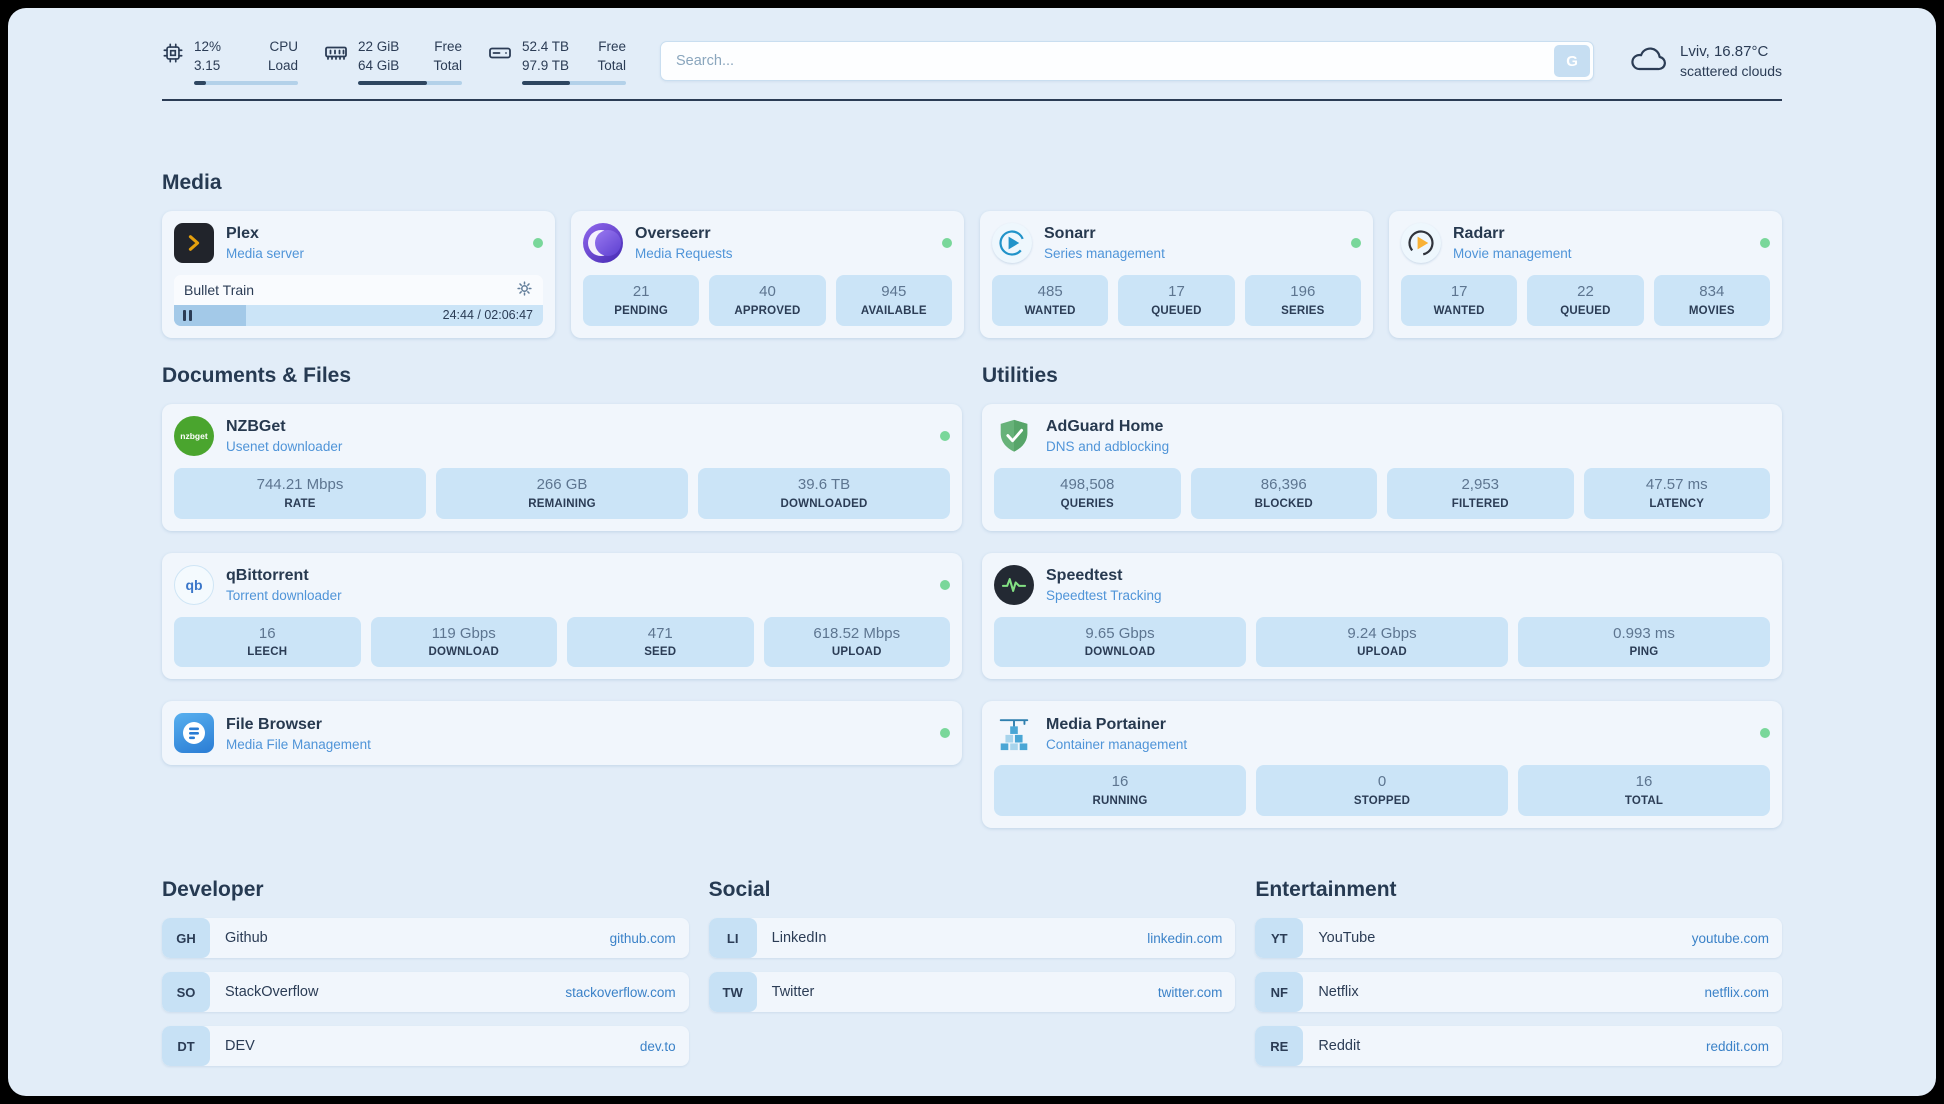  What do you see at coordinates (732, 938) in the screenshot?
I see `bookmark-abbr: LI` at bounding box center [732, 938].